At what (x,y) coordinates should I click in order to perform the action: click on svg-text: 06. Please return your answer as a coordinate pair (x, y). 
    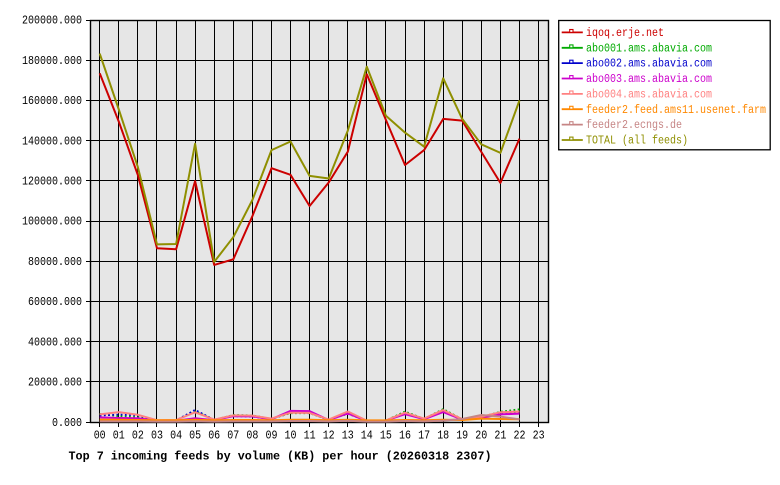
    Looking at the image, I should click on (214, 435).